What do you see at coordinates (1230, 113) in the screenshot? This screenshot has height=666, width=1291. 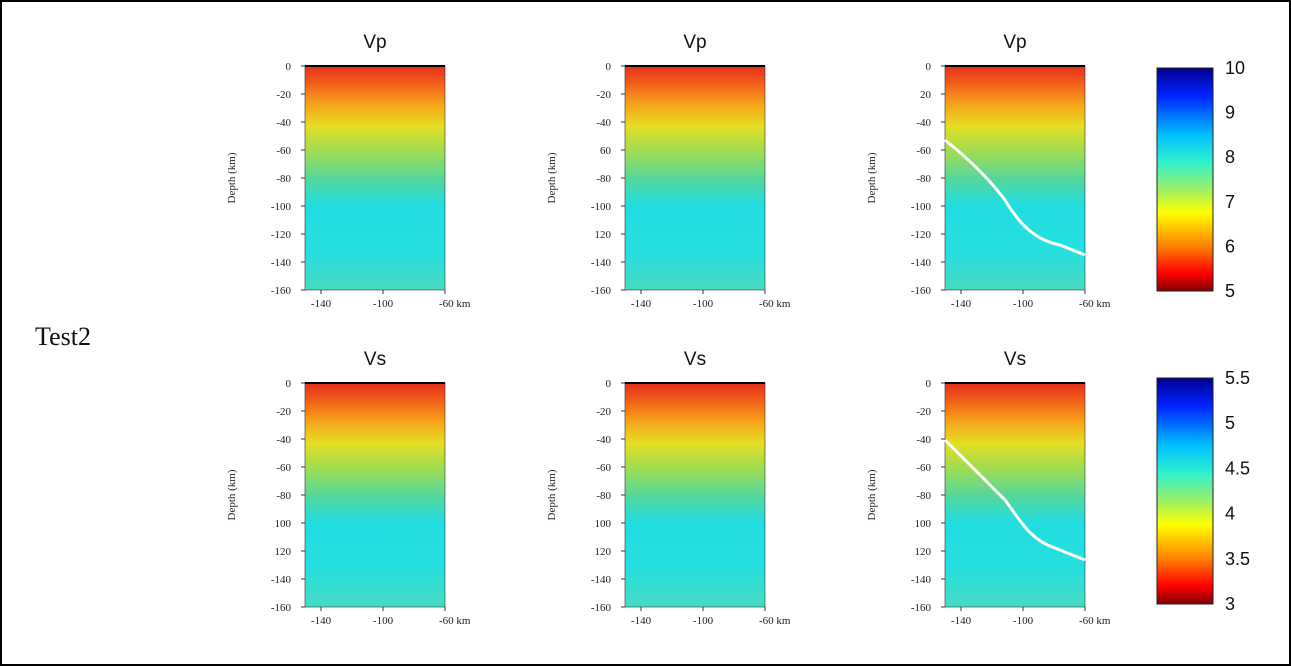 I see `colorbar-tick-label: 9` at bounding box center [1230, 113].